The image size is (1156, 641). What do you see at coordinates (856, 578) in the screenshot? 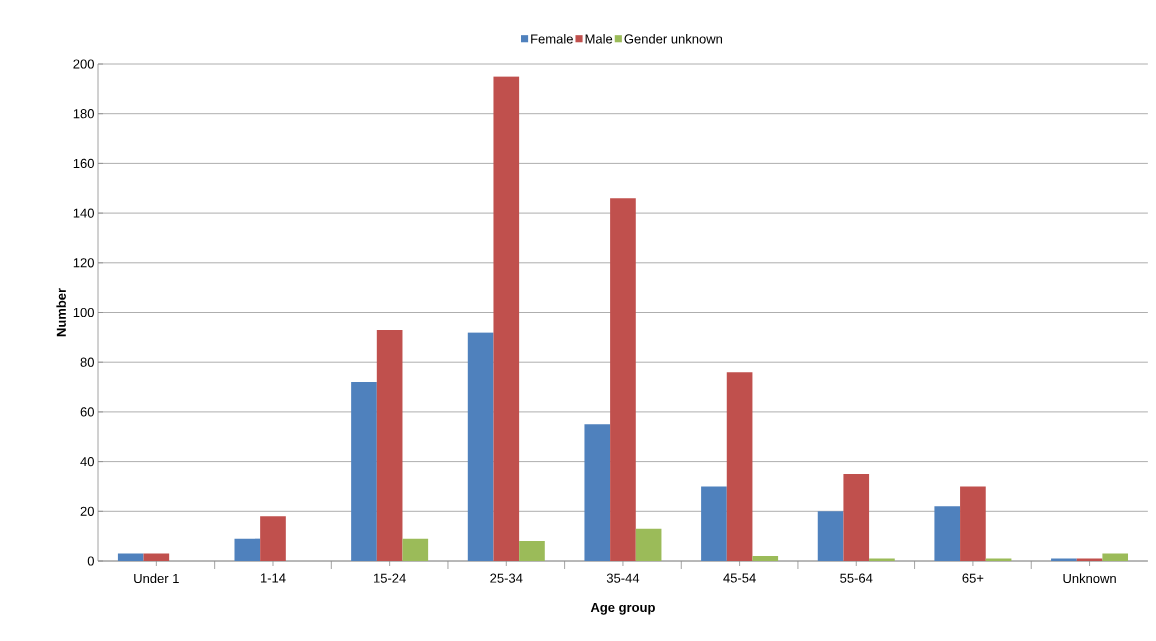
I see `x-tick-label: 55-64` at bounding box center [856, 578].